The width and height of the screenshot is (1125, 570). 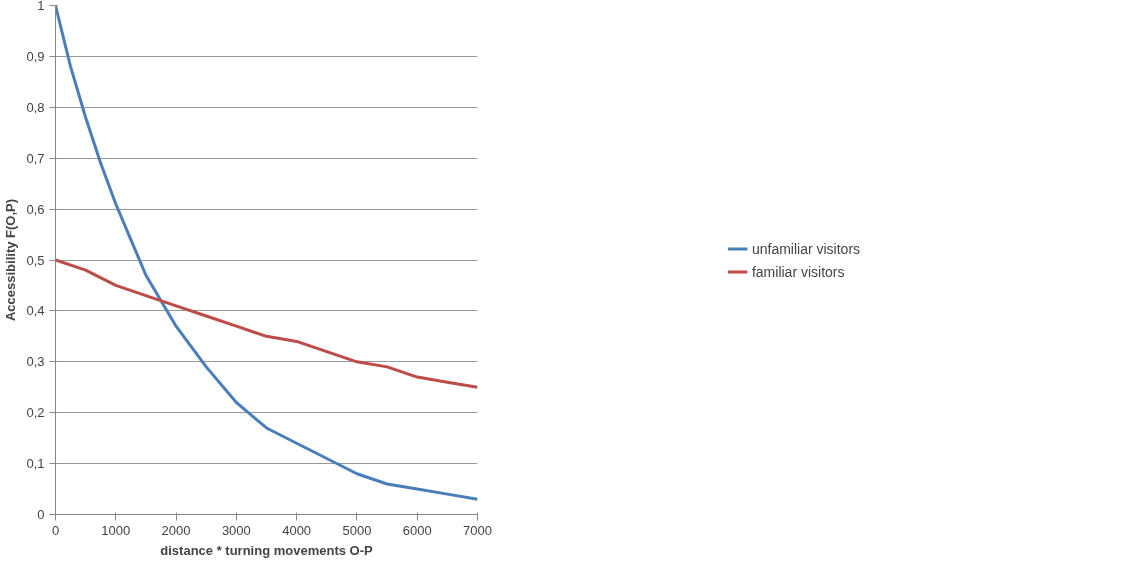 What do you see at coordinates (236, 530) in the screenshot?
I see `x-tick-label: 3000` at bounding box center [236, 530].